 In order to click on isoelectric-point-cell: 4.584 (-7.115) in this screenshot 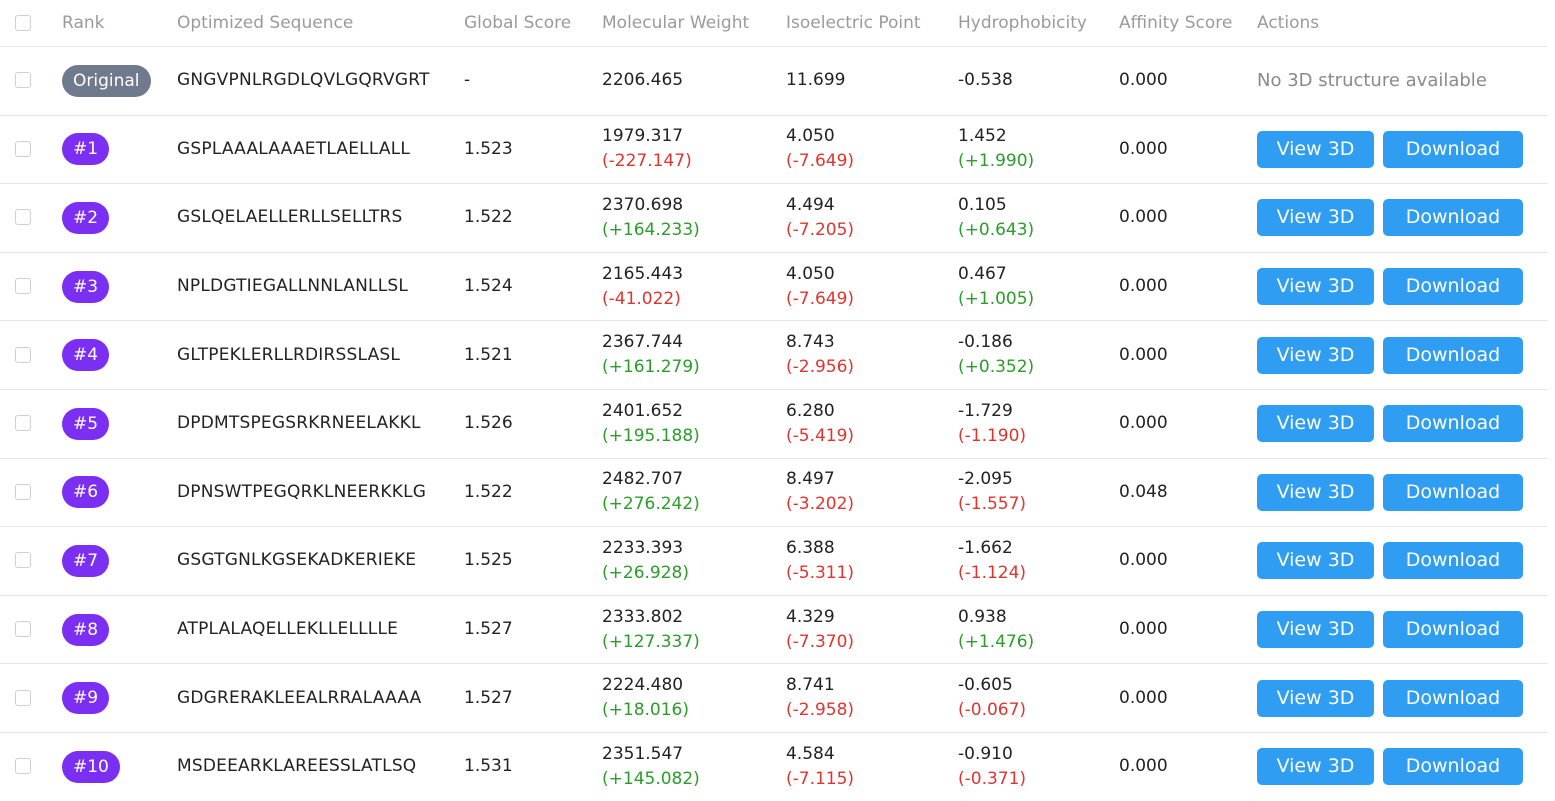, I will do `click(872, 766)`.